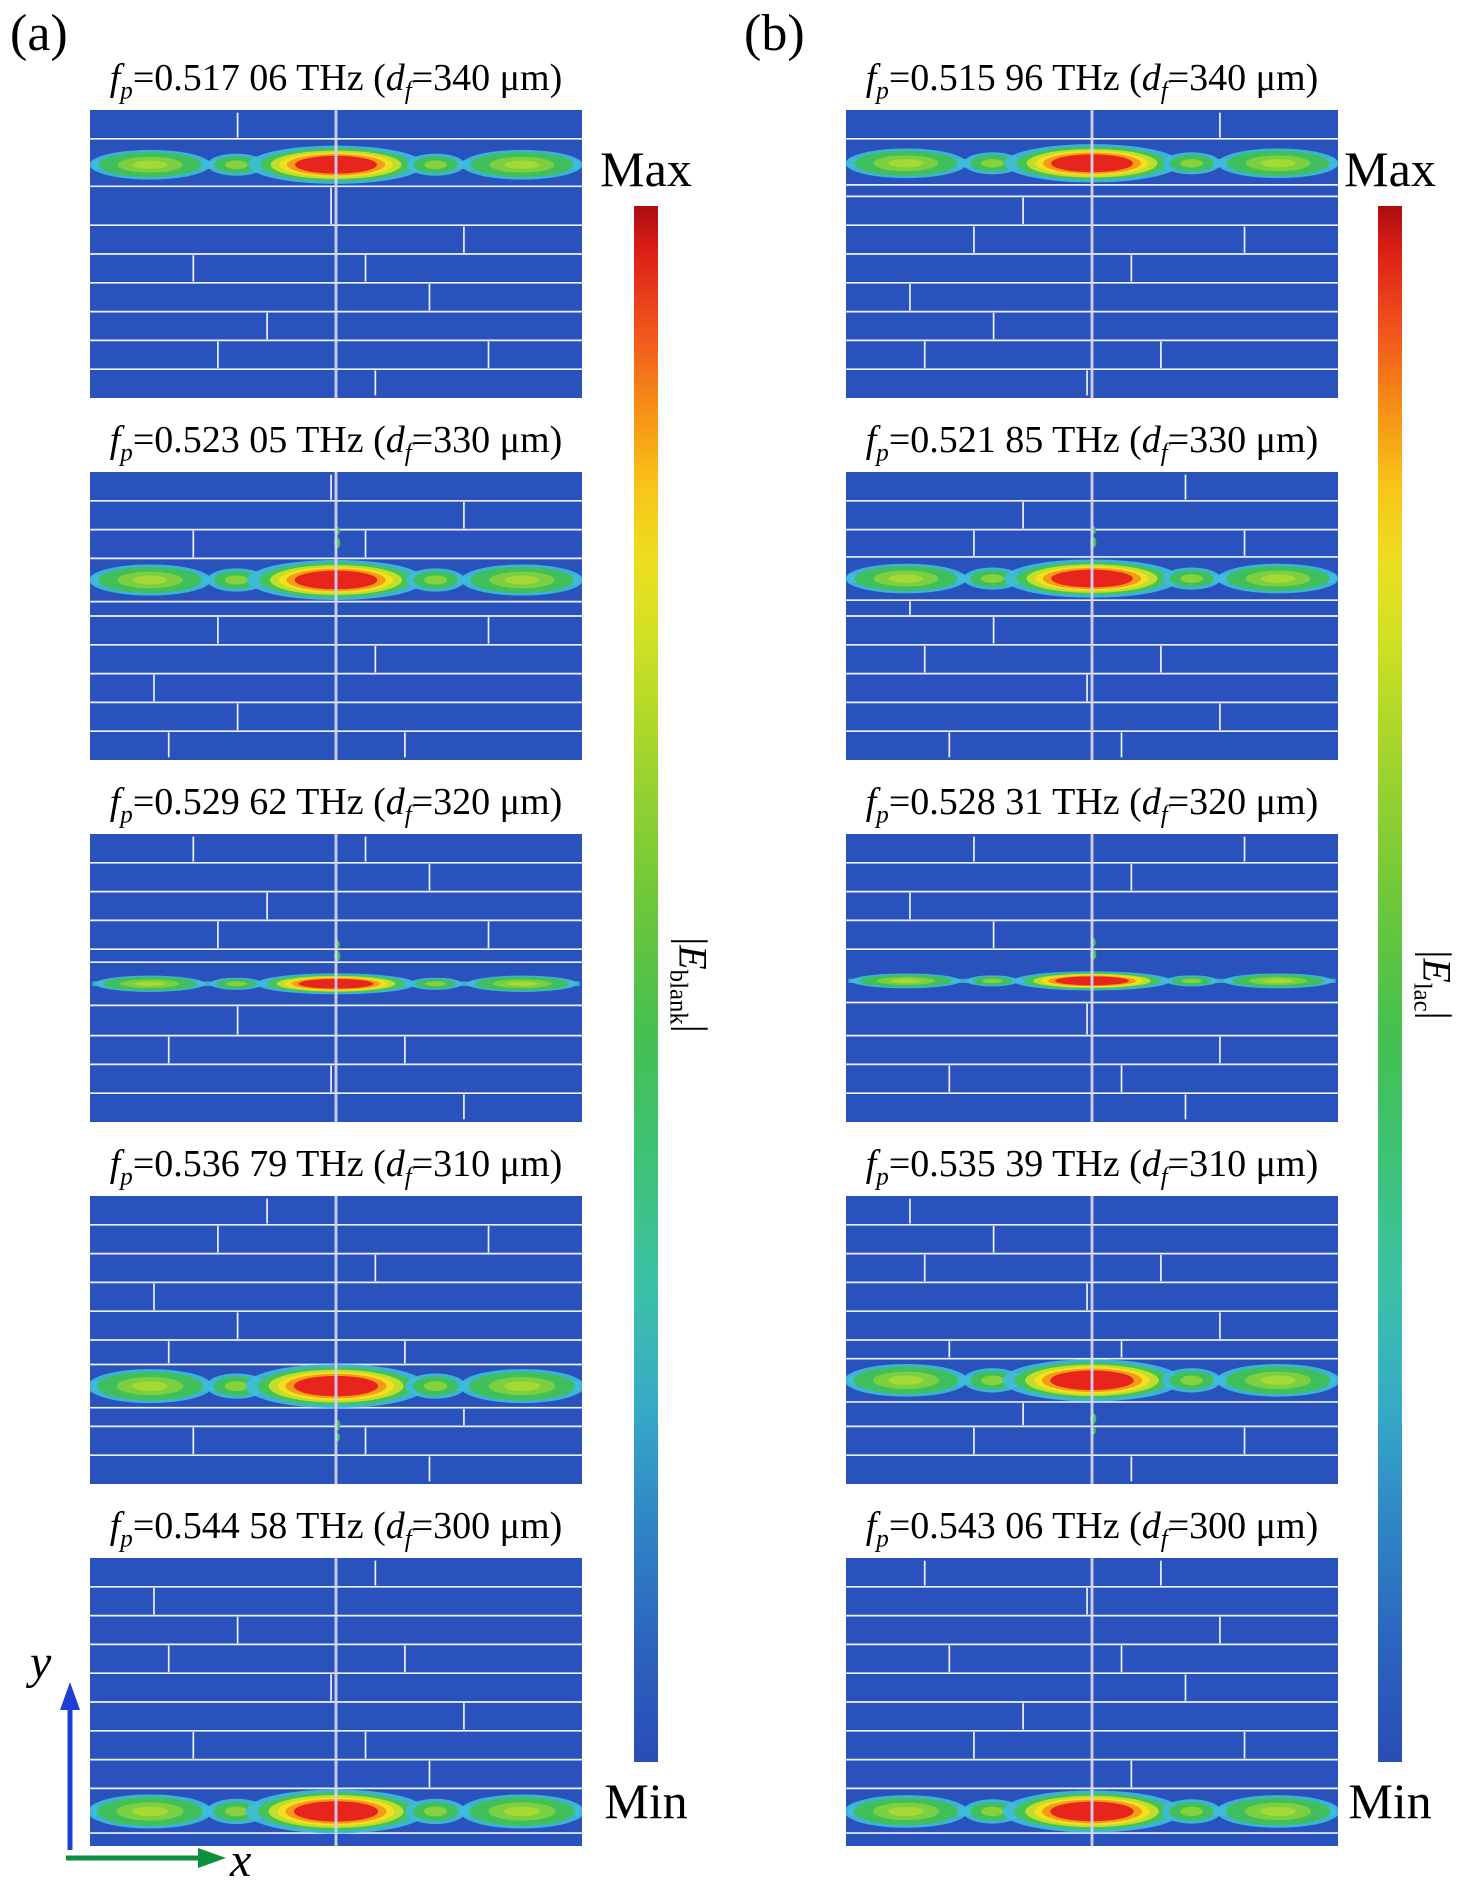  I want to click on field-distribution-panel-a5, so click(336, 1702).